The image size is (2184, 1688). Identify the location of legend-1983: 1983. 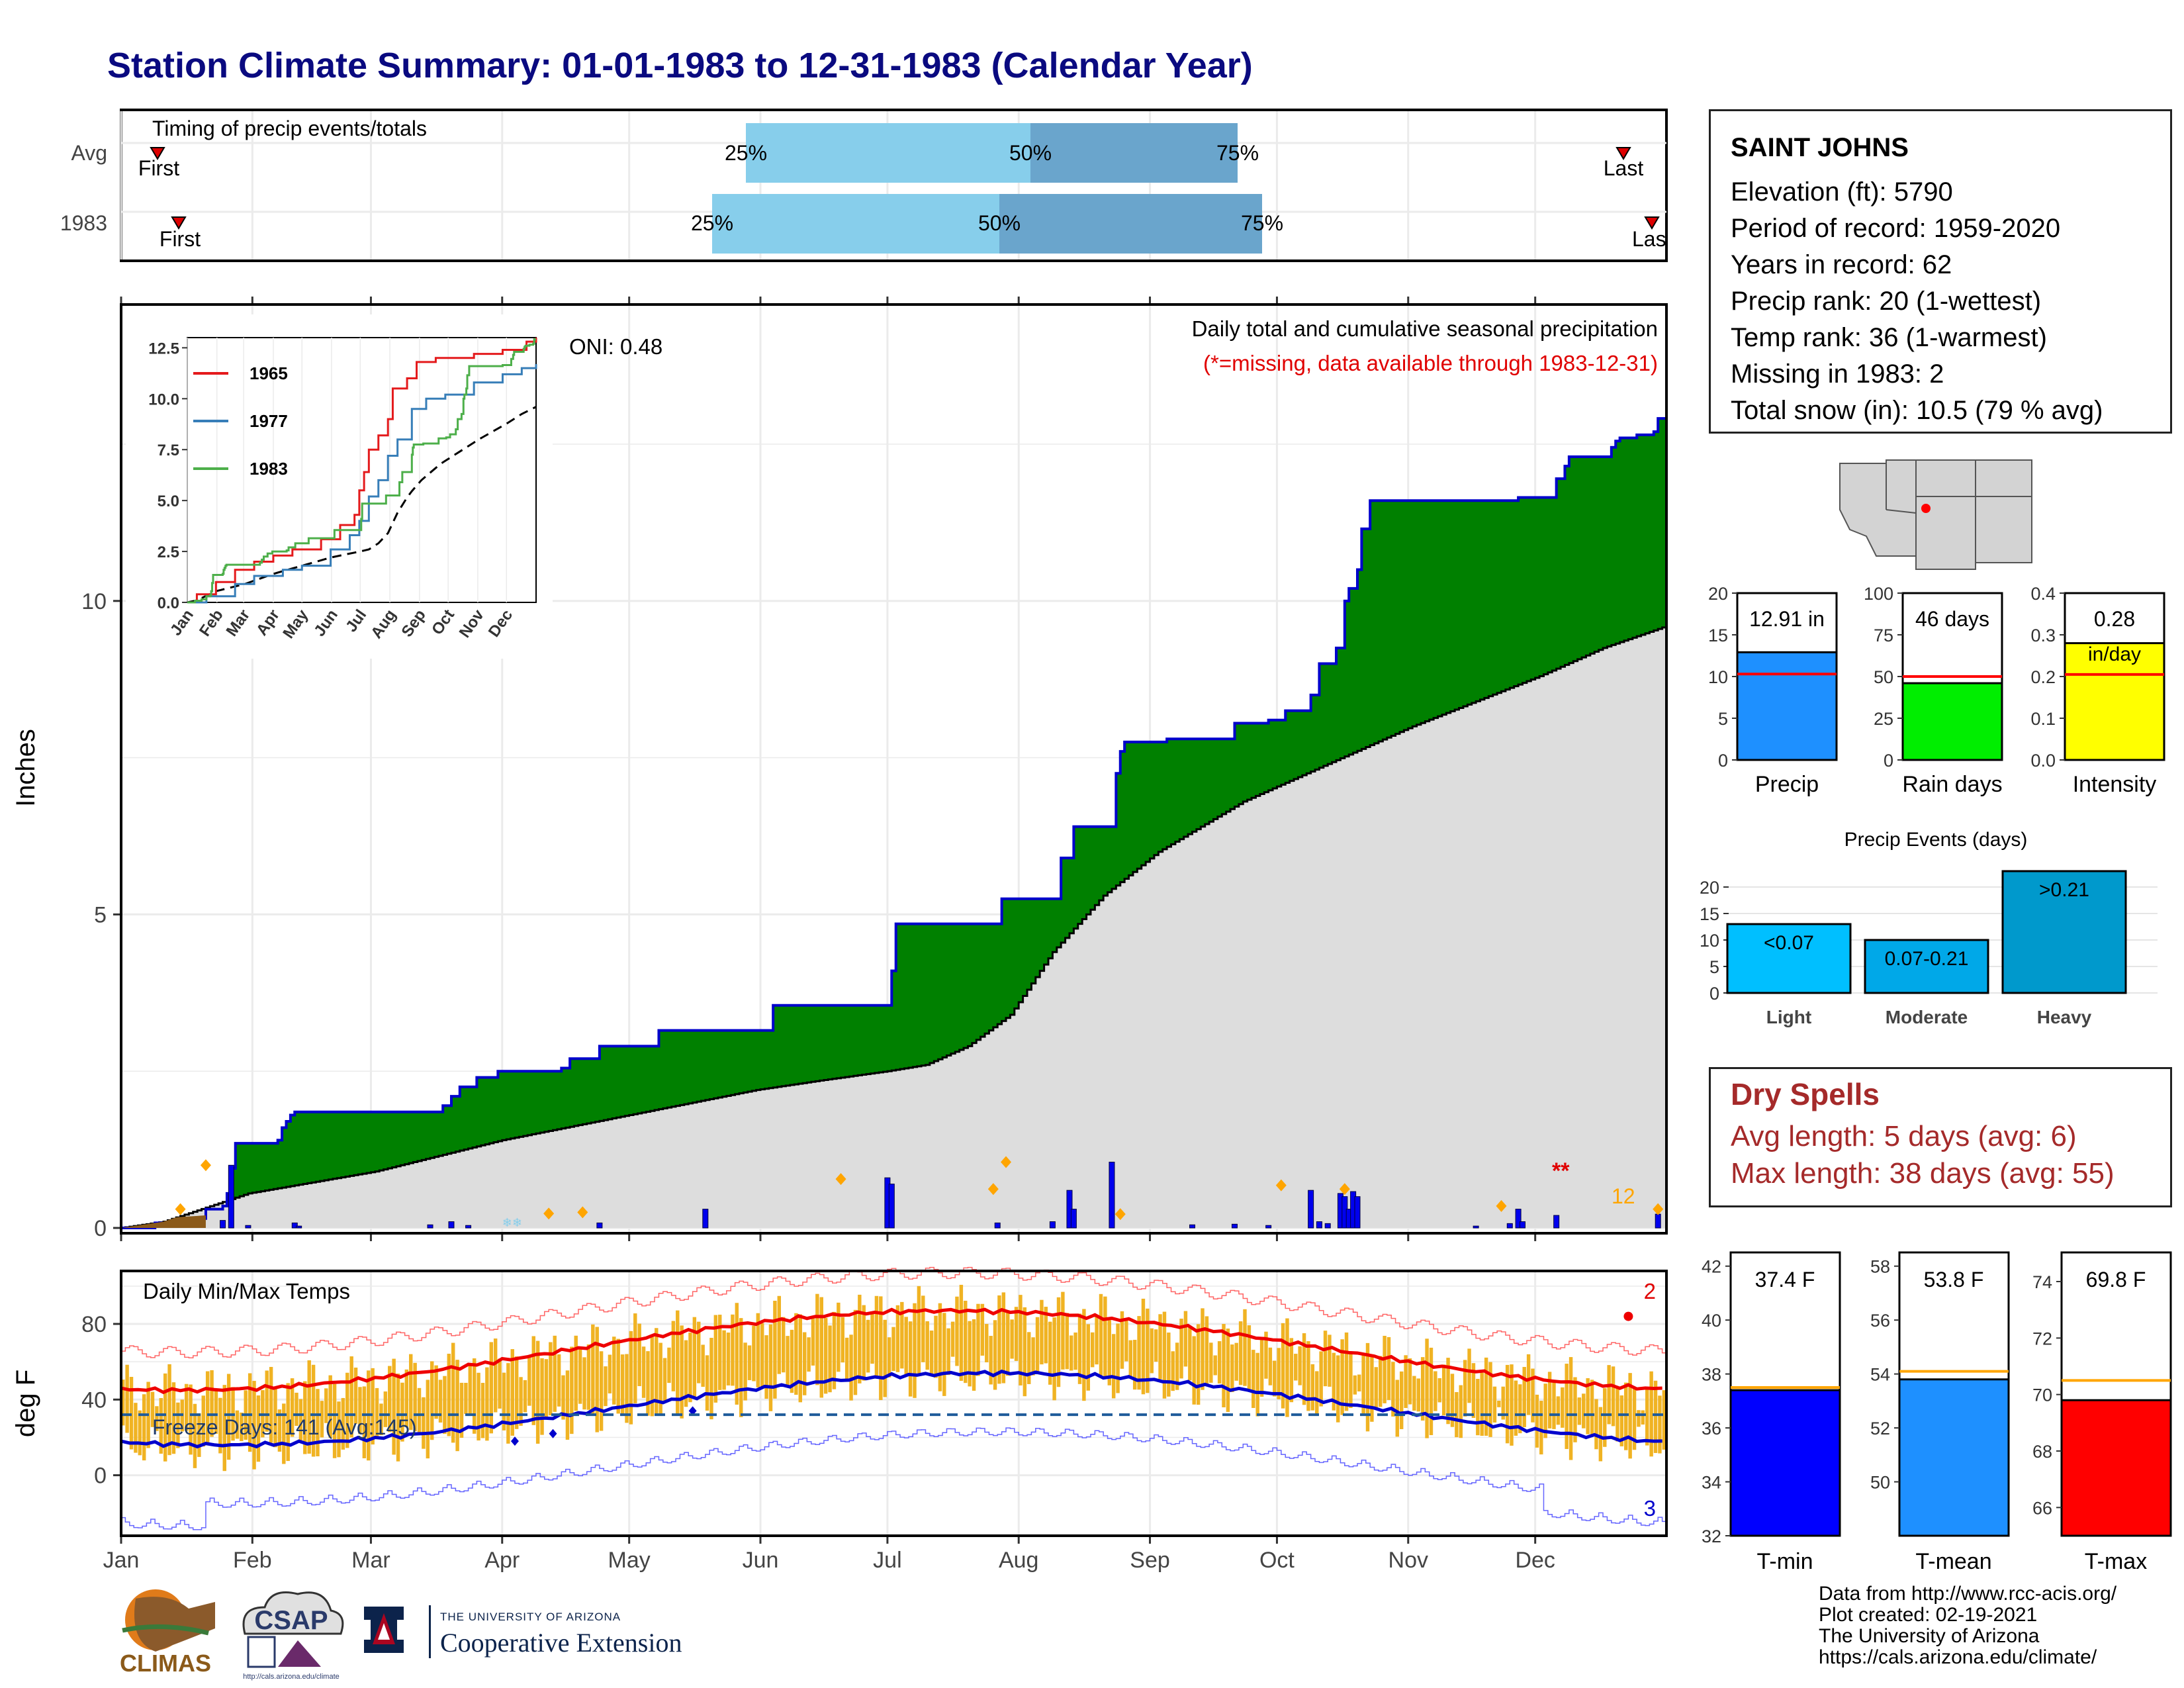
(269, 469).